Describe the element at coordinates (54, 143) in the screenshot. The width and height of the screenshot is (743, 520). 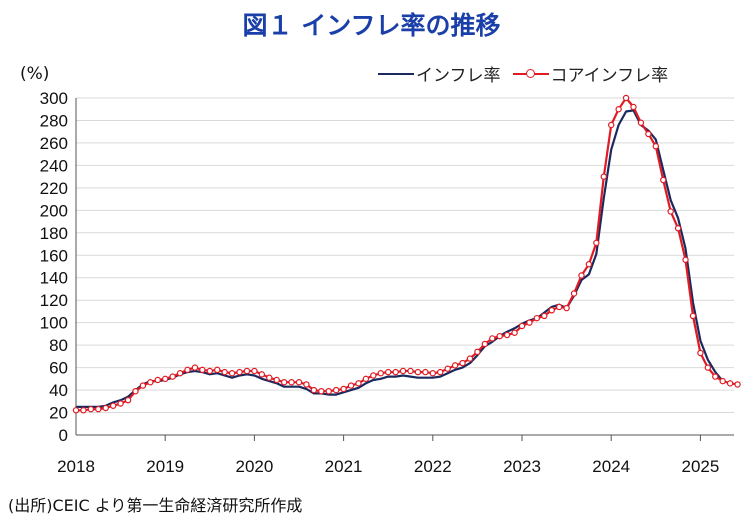
I see `y-tick-label-260: 260` at that location.